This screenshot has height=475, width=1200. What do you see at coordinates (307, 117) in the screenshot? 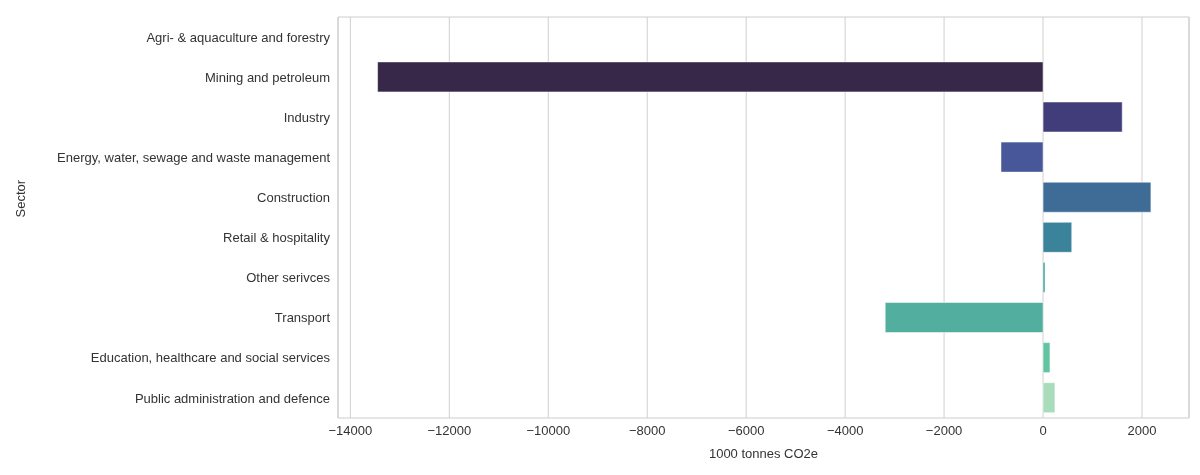
I see `y-tick-label: Industry` at bounding box center [307, 117].